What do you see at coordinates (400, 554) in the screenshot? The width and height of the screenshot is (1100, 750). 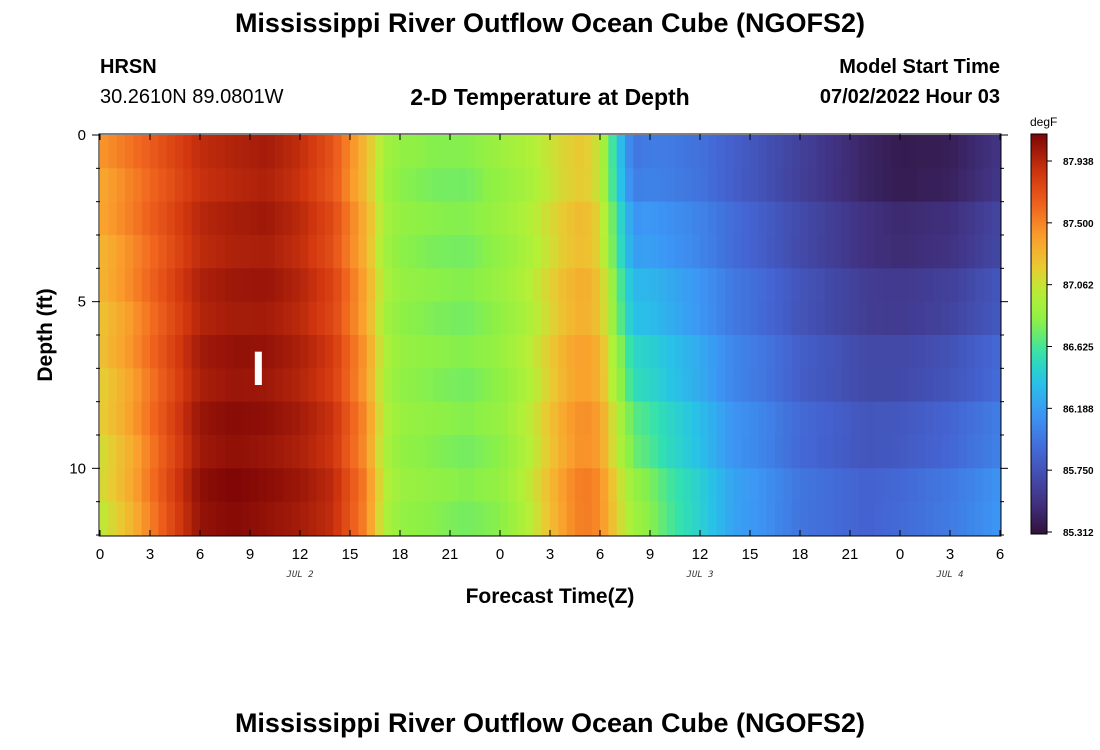 I see `x-tick-label: 18` at bounding box center [400, 554].